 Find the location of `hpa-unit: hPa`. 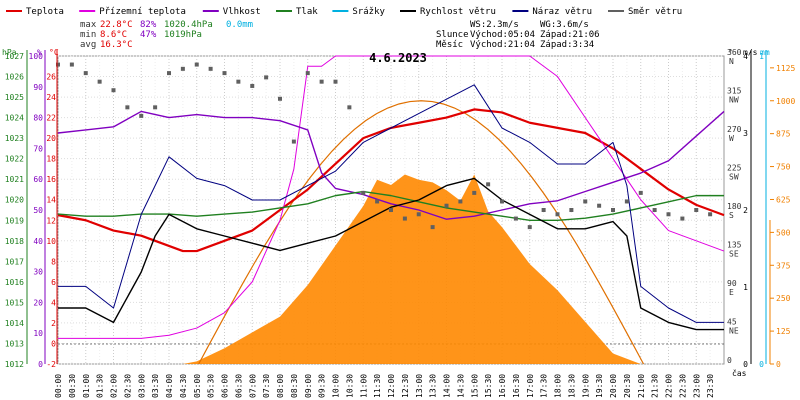

hpa-unit: hPa is located at coordinates (9, 52).